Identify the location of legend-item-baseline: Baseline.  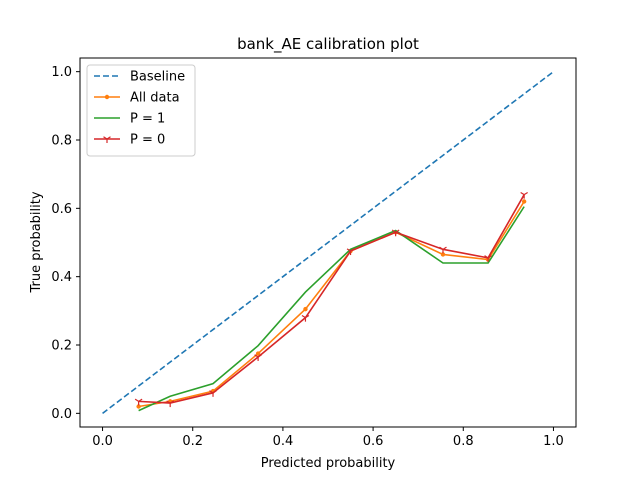
(139, 77).